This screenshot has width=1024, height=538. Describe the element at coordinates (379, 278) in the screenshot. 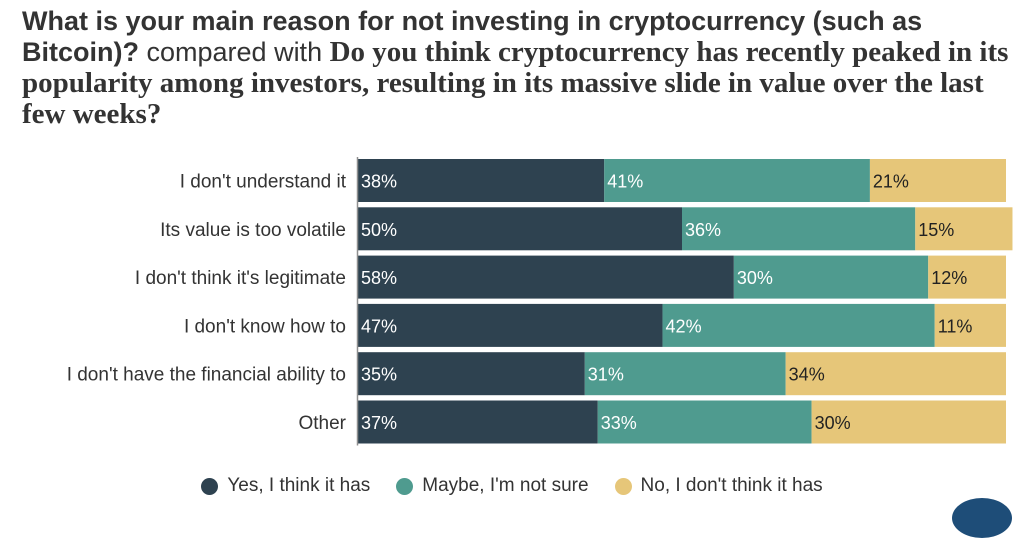

I see `data-label: 58%` at that location.